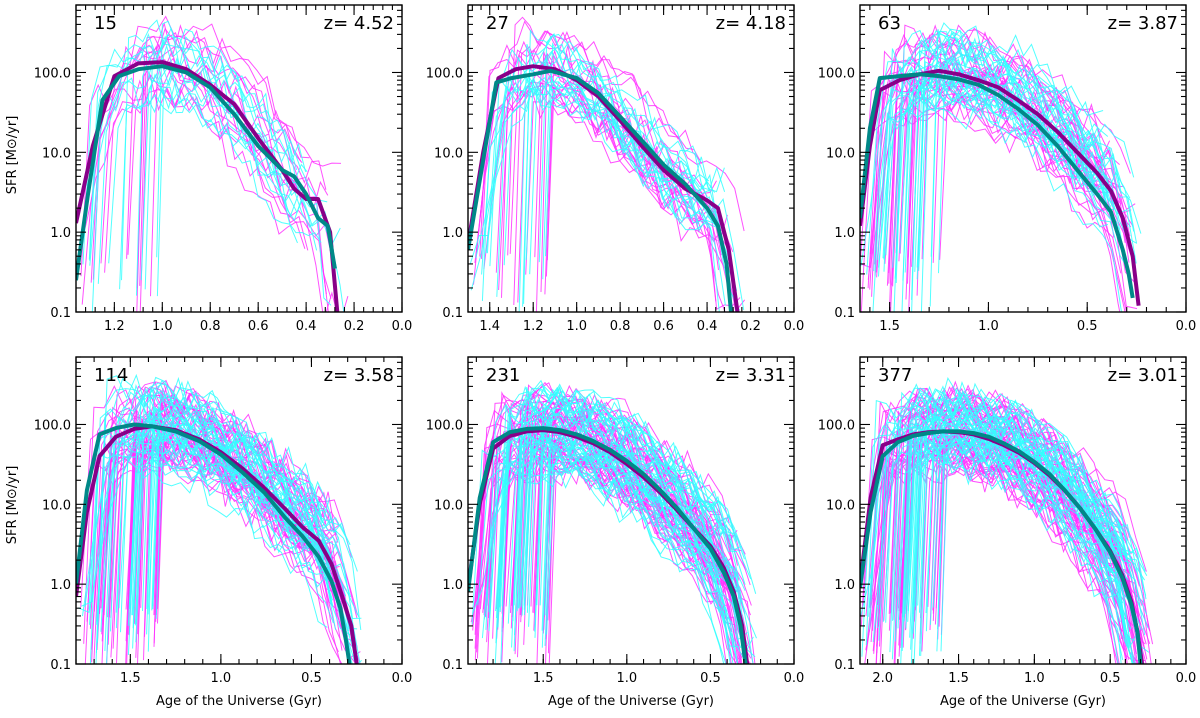  What do you see at coordinates (497, 23) in the screenshot?
I see `galaxy-count-label: 27` at bounding box center [497, 23].